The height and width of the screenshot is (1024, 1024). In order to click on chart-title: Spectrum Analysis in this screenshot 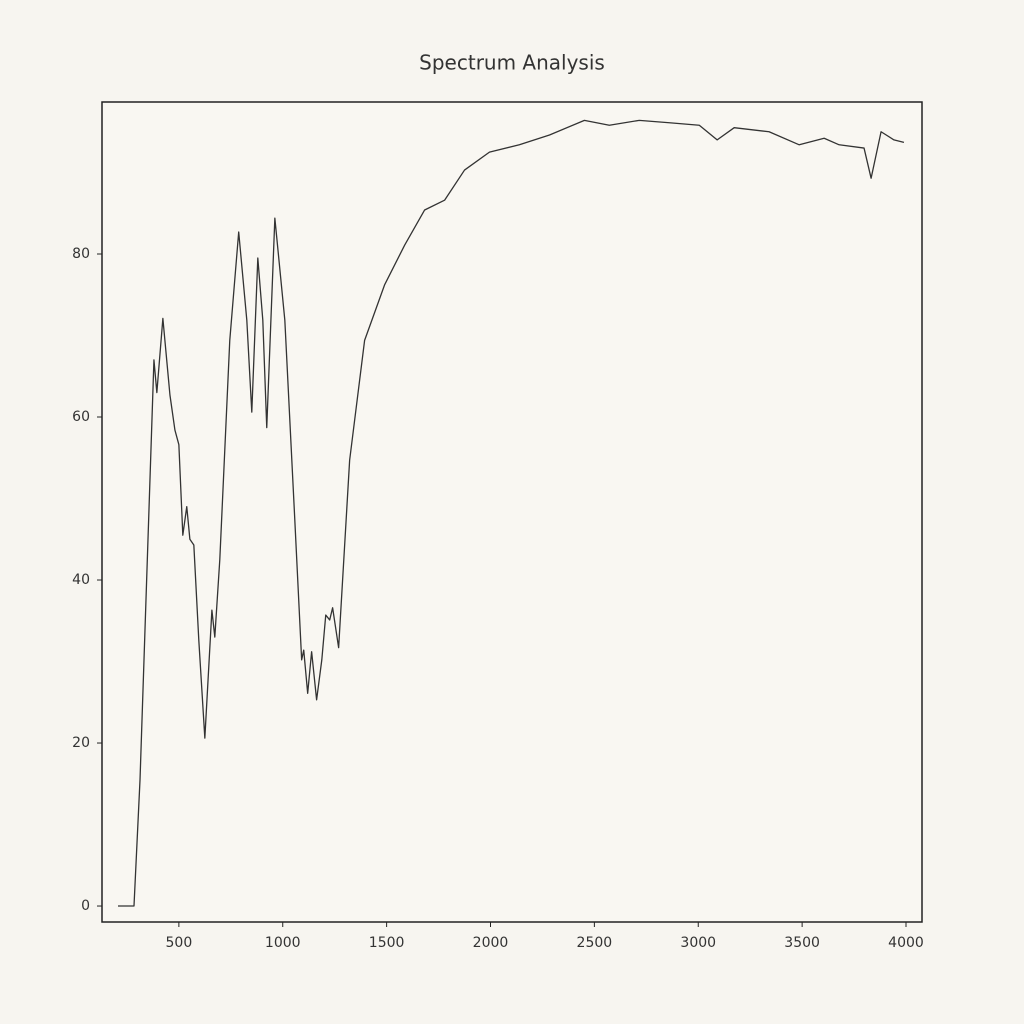, I will do `click(512, 63)`.